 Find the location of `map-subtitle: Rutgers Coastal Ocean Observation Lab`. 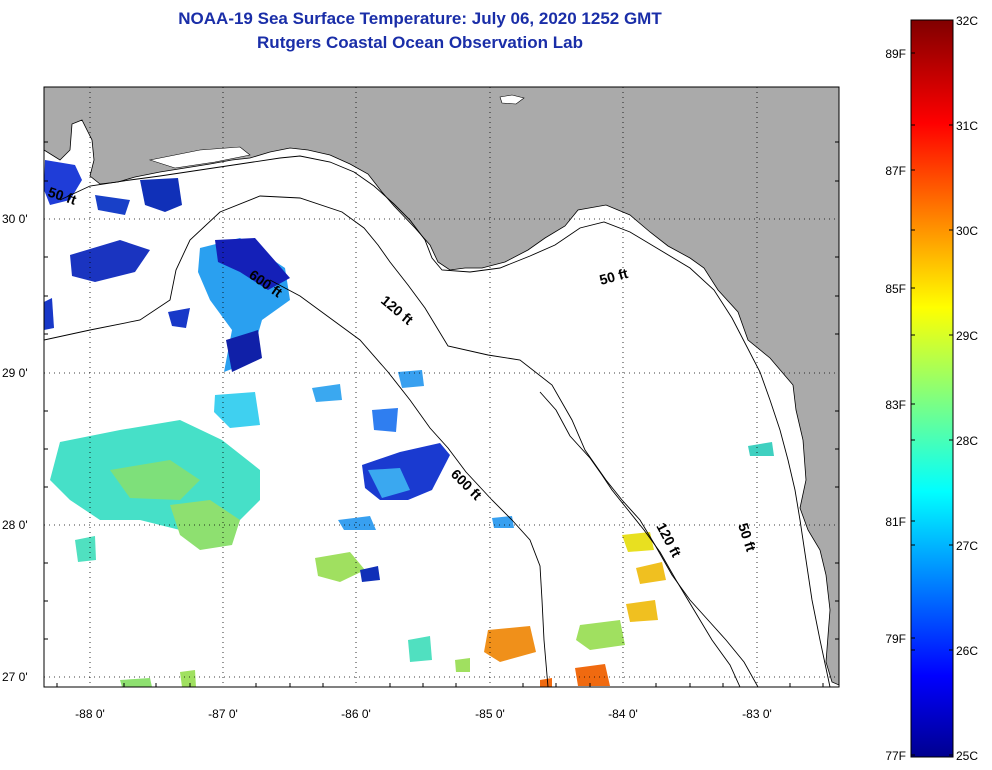

map-subtitle: Rutgers Coastal Ocean Observation Lab is located at coordinates (420, 42).